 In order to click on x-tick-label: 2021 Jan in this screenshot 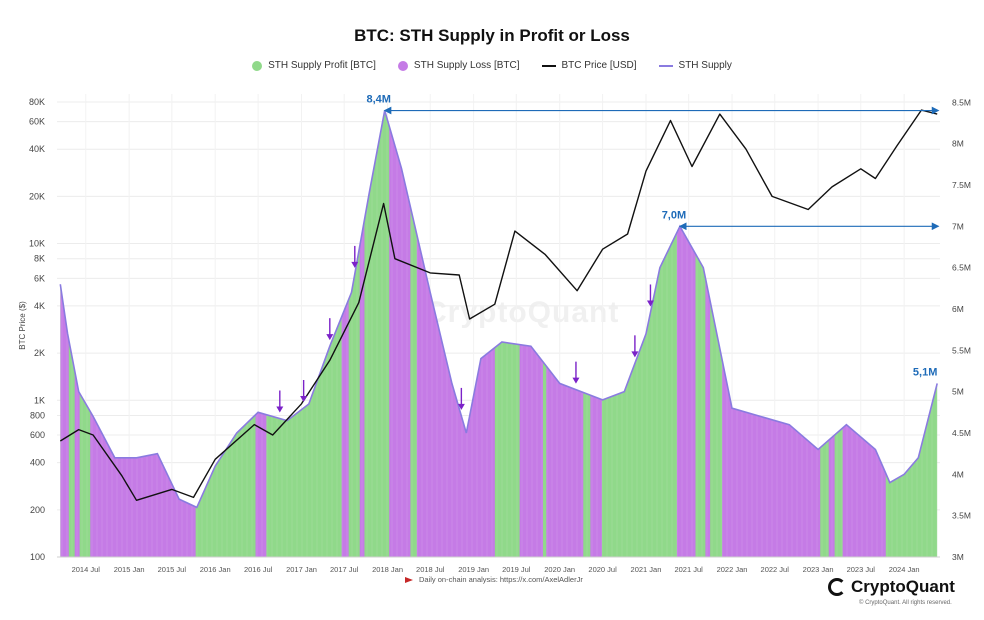, I will do `click(646, 569)`.